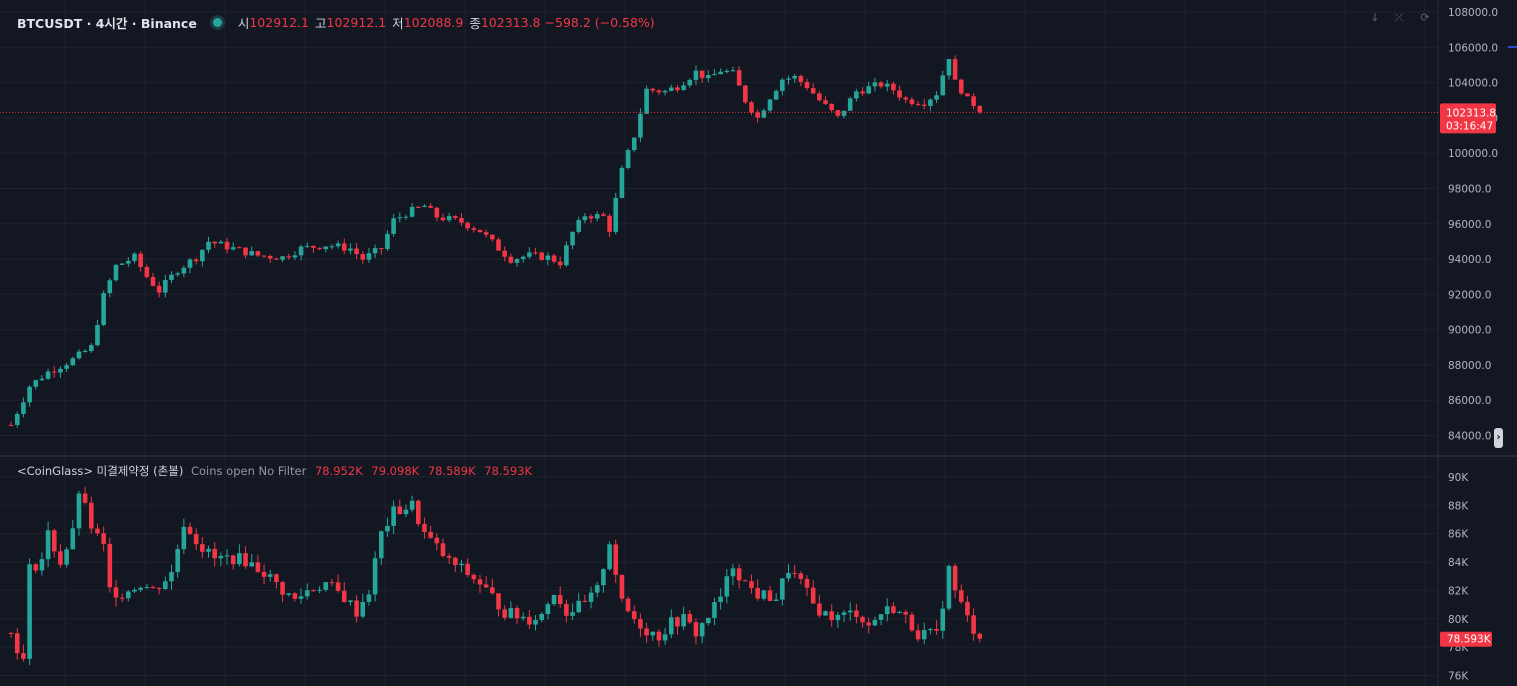  Describe the element at coordinates (1458, 563) in the screenshot. I see `y-tick-label: 84K` at that location.